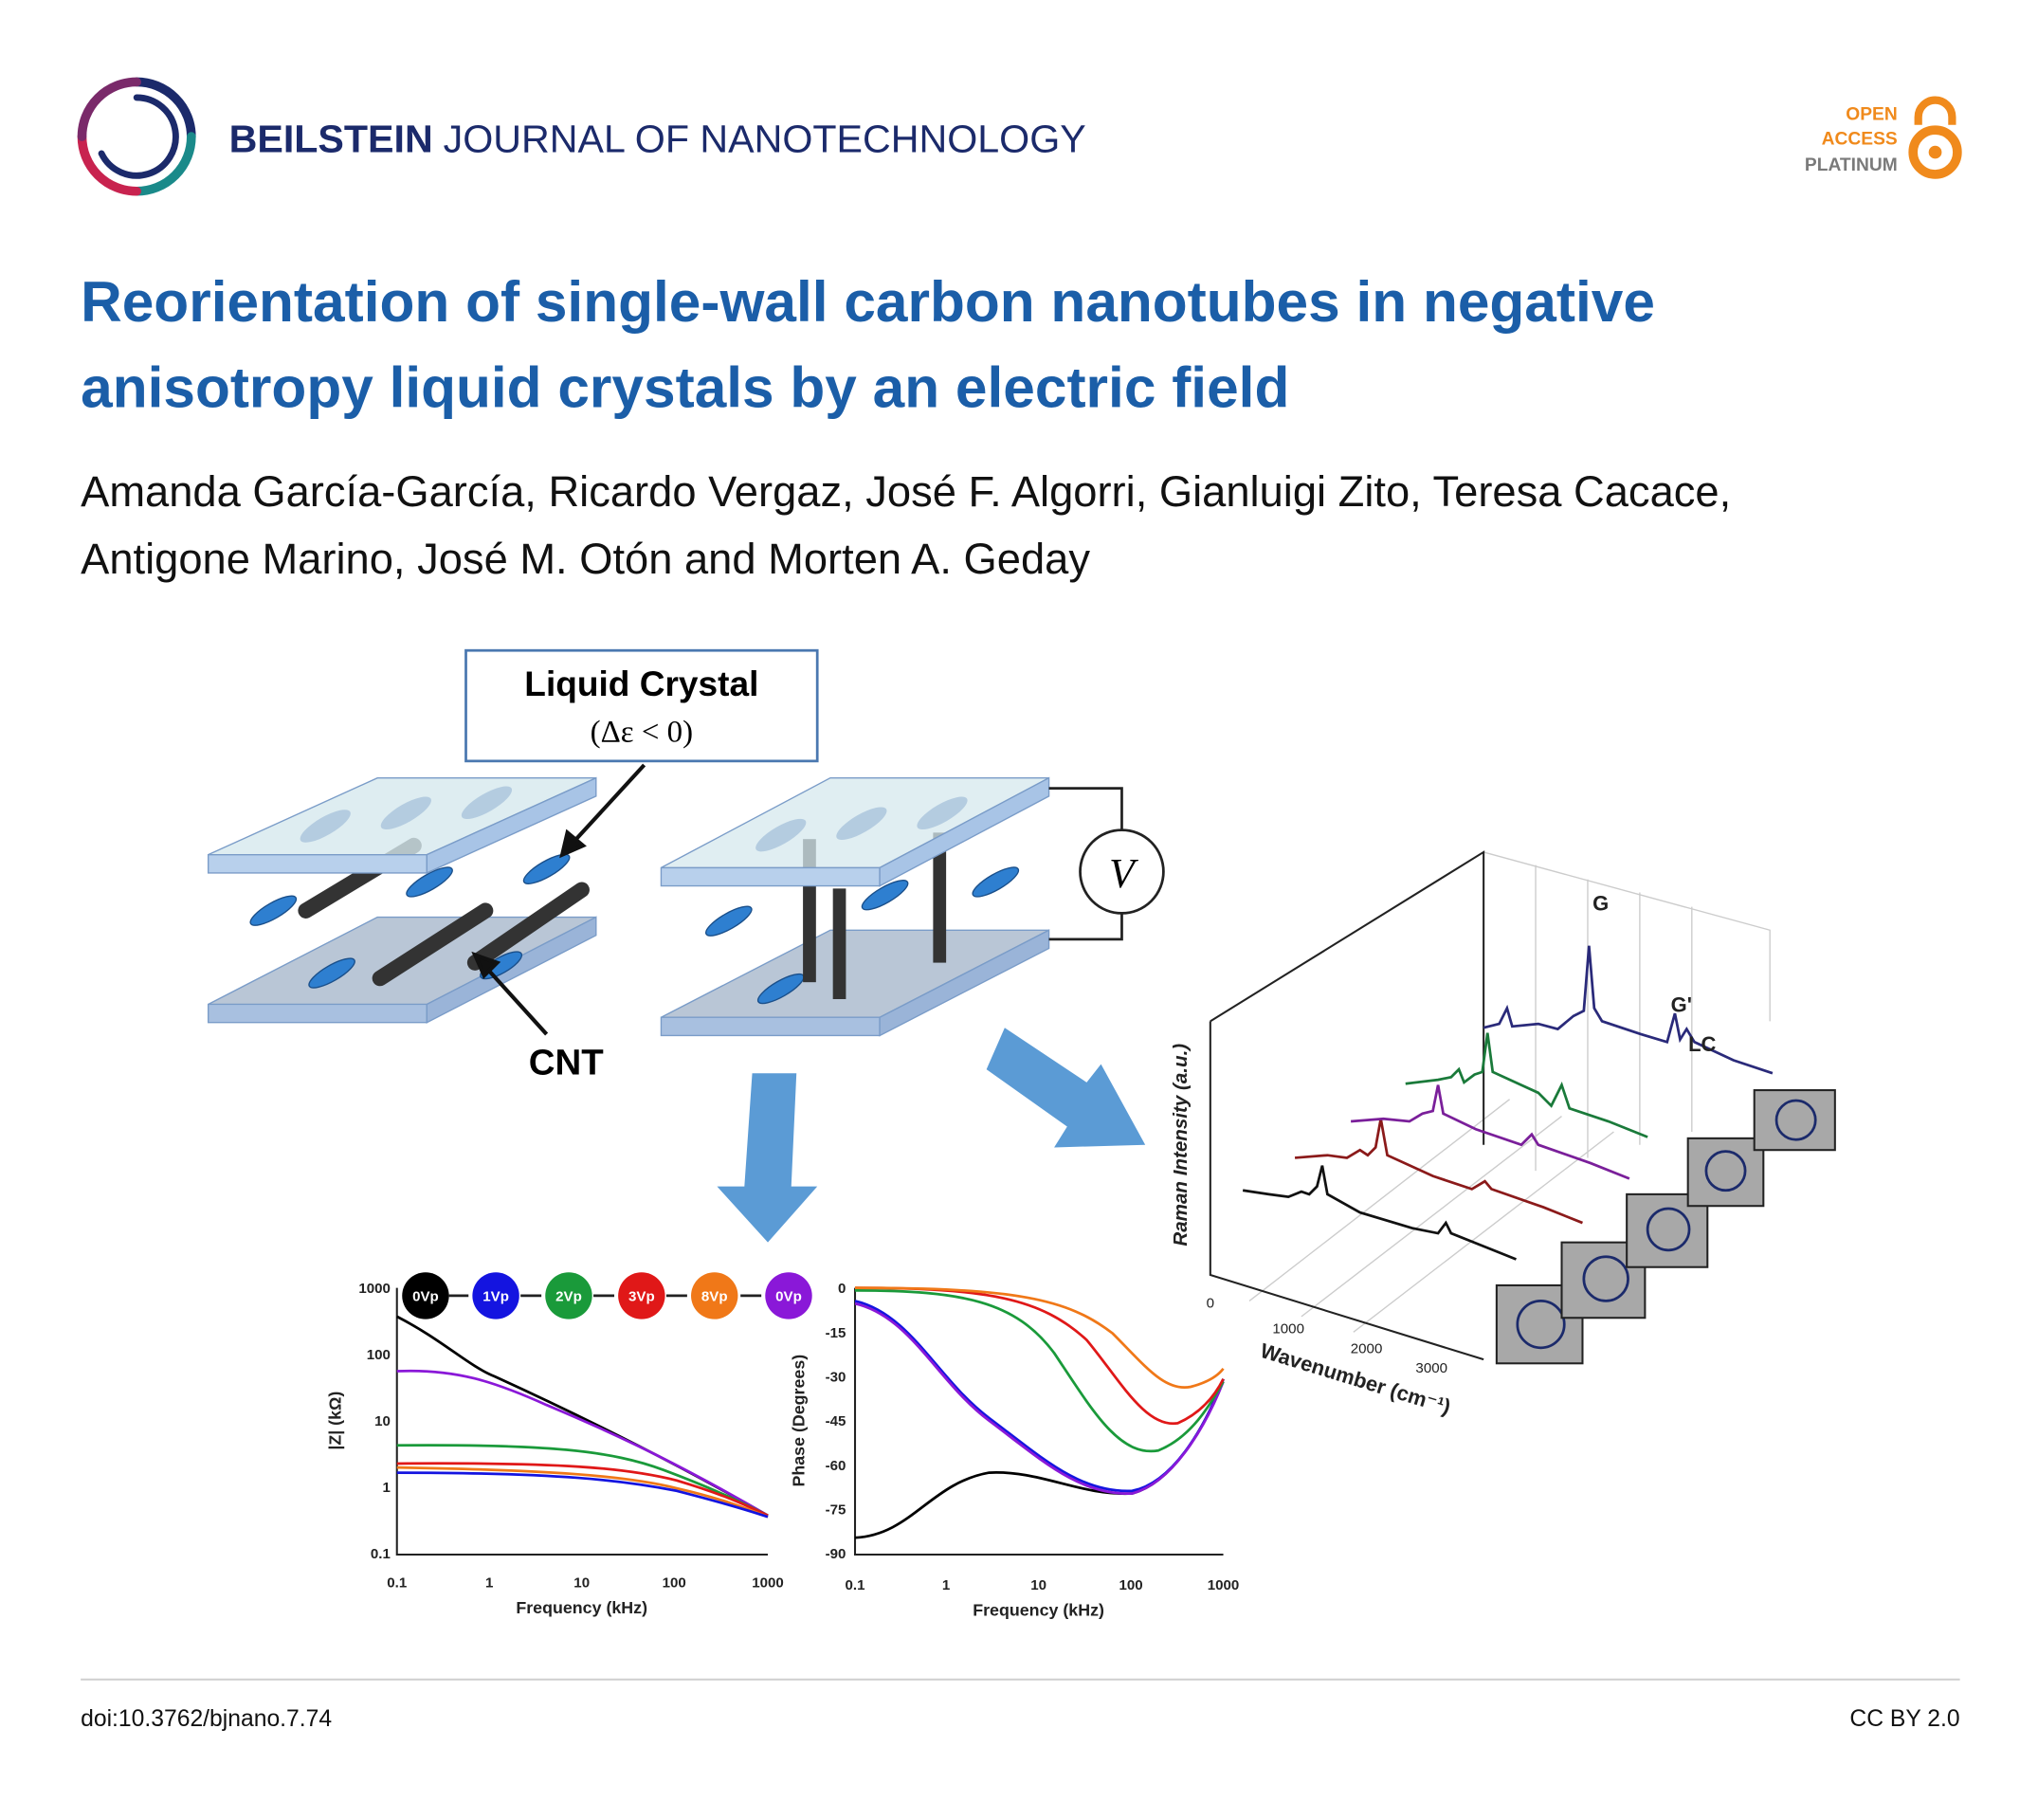  I want to click on doi: doi:10.3762/bjnano.7.74, so click(206, 1719).